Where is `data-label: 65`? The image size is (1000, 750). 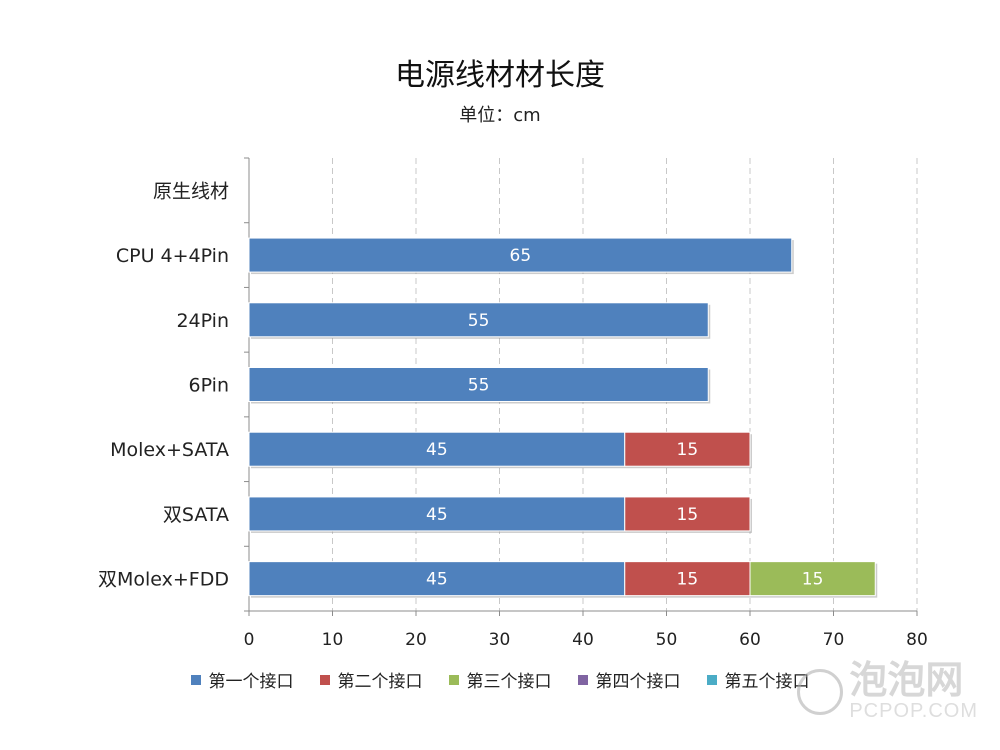 data-label: 65 is located at coordinates (521, 256).